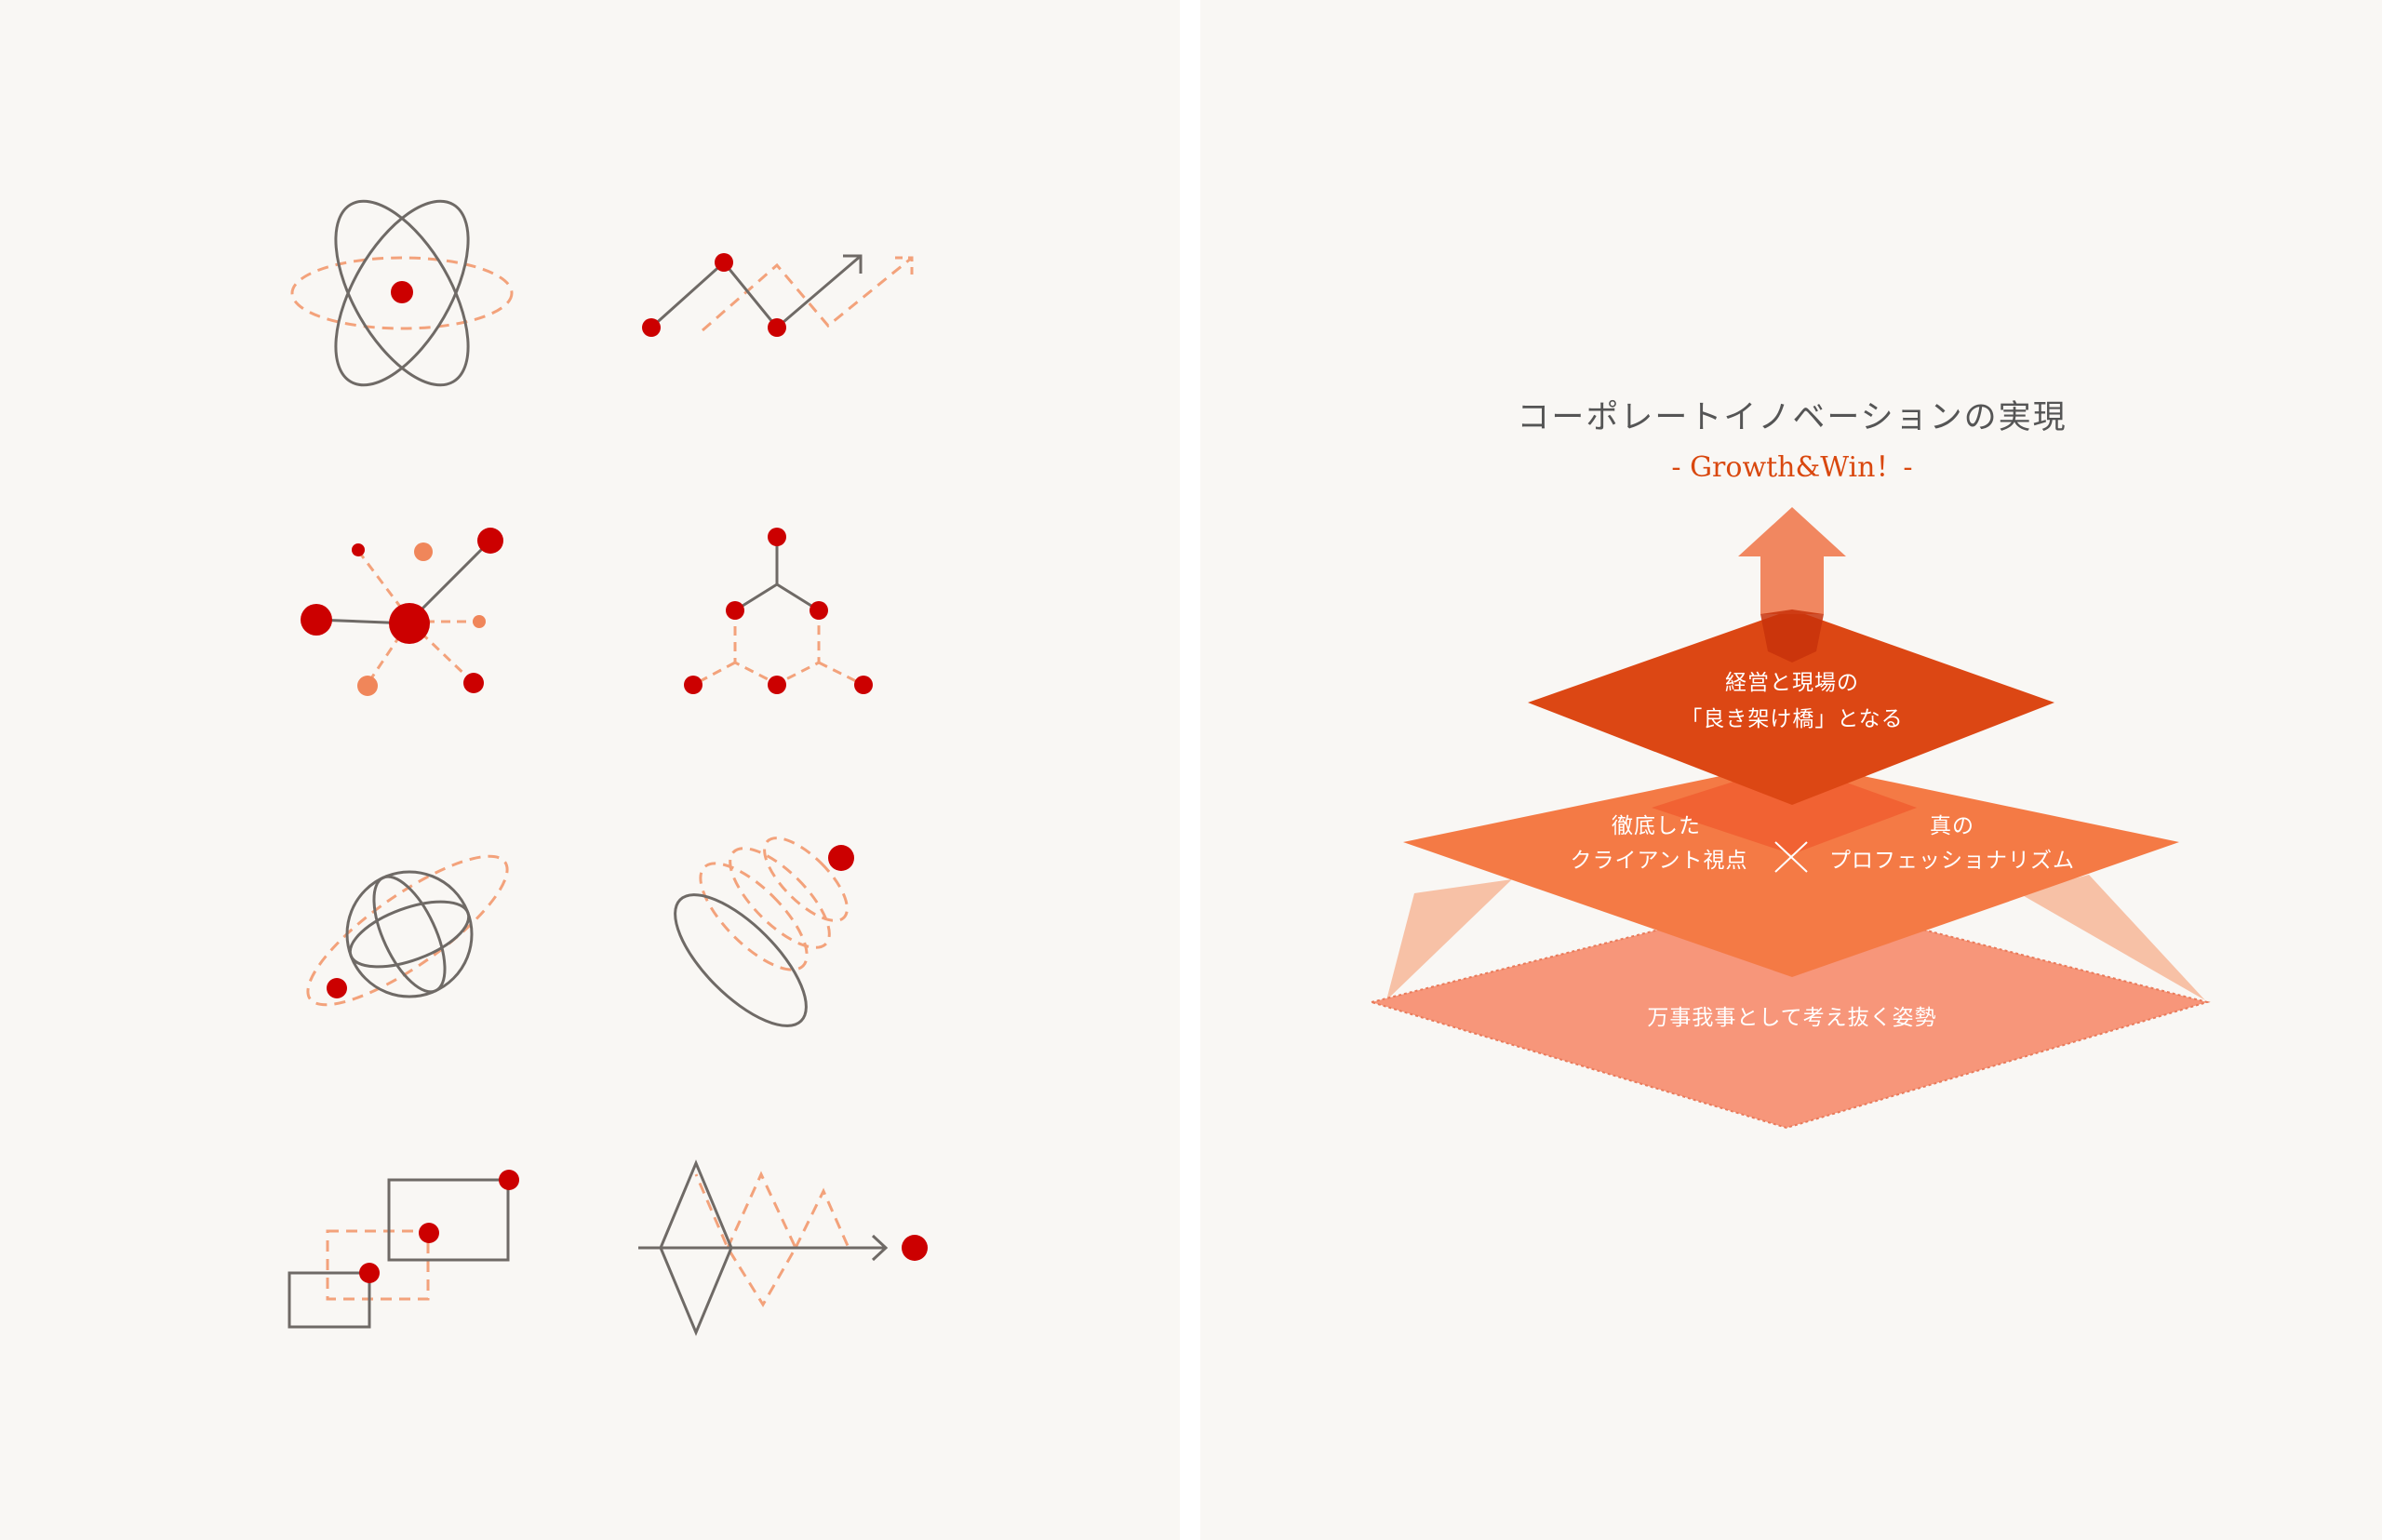 This screenshot has height=1540, width=2382. Describe the element at coordinates (407, 930) in the screenshot. I see `globe-orbit-icon` at that location.